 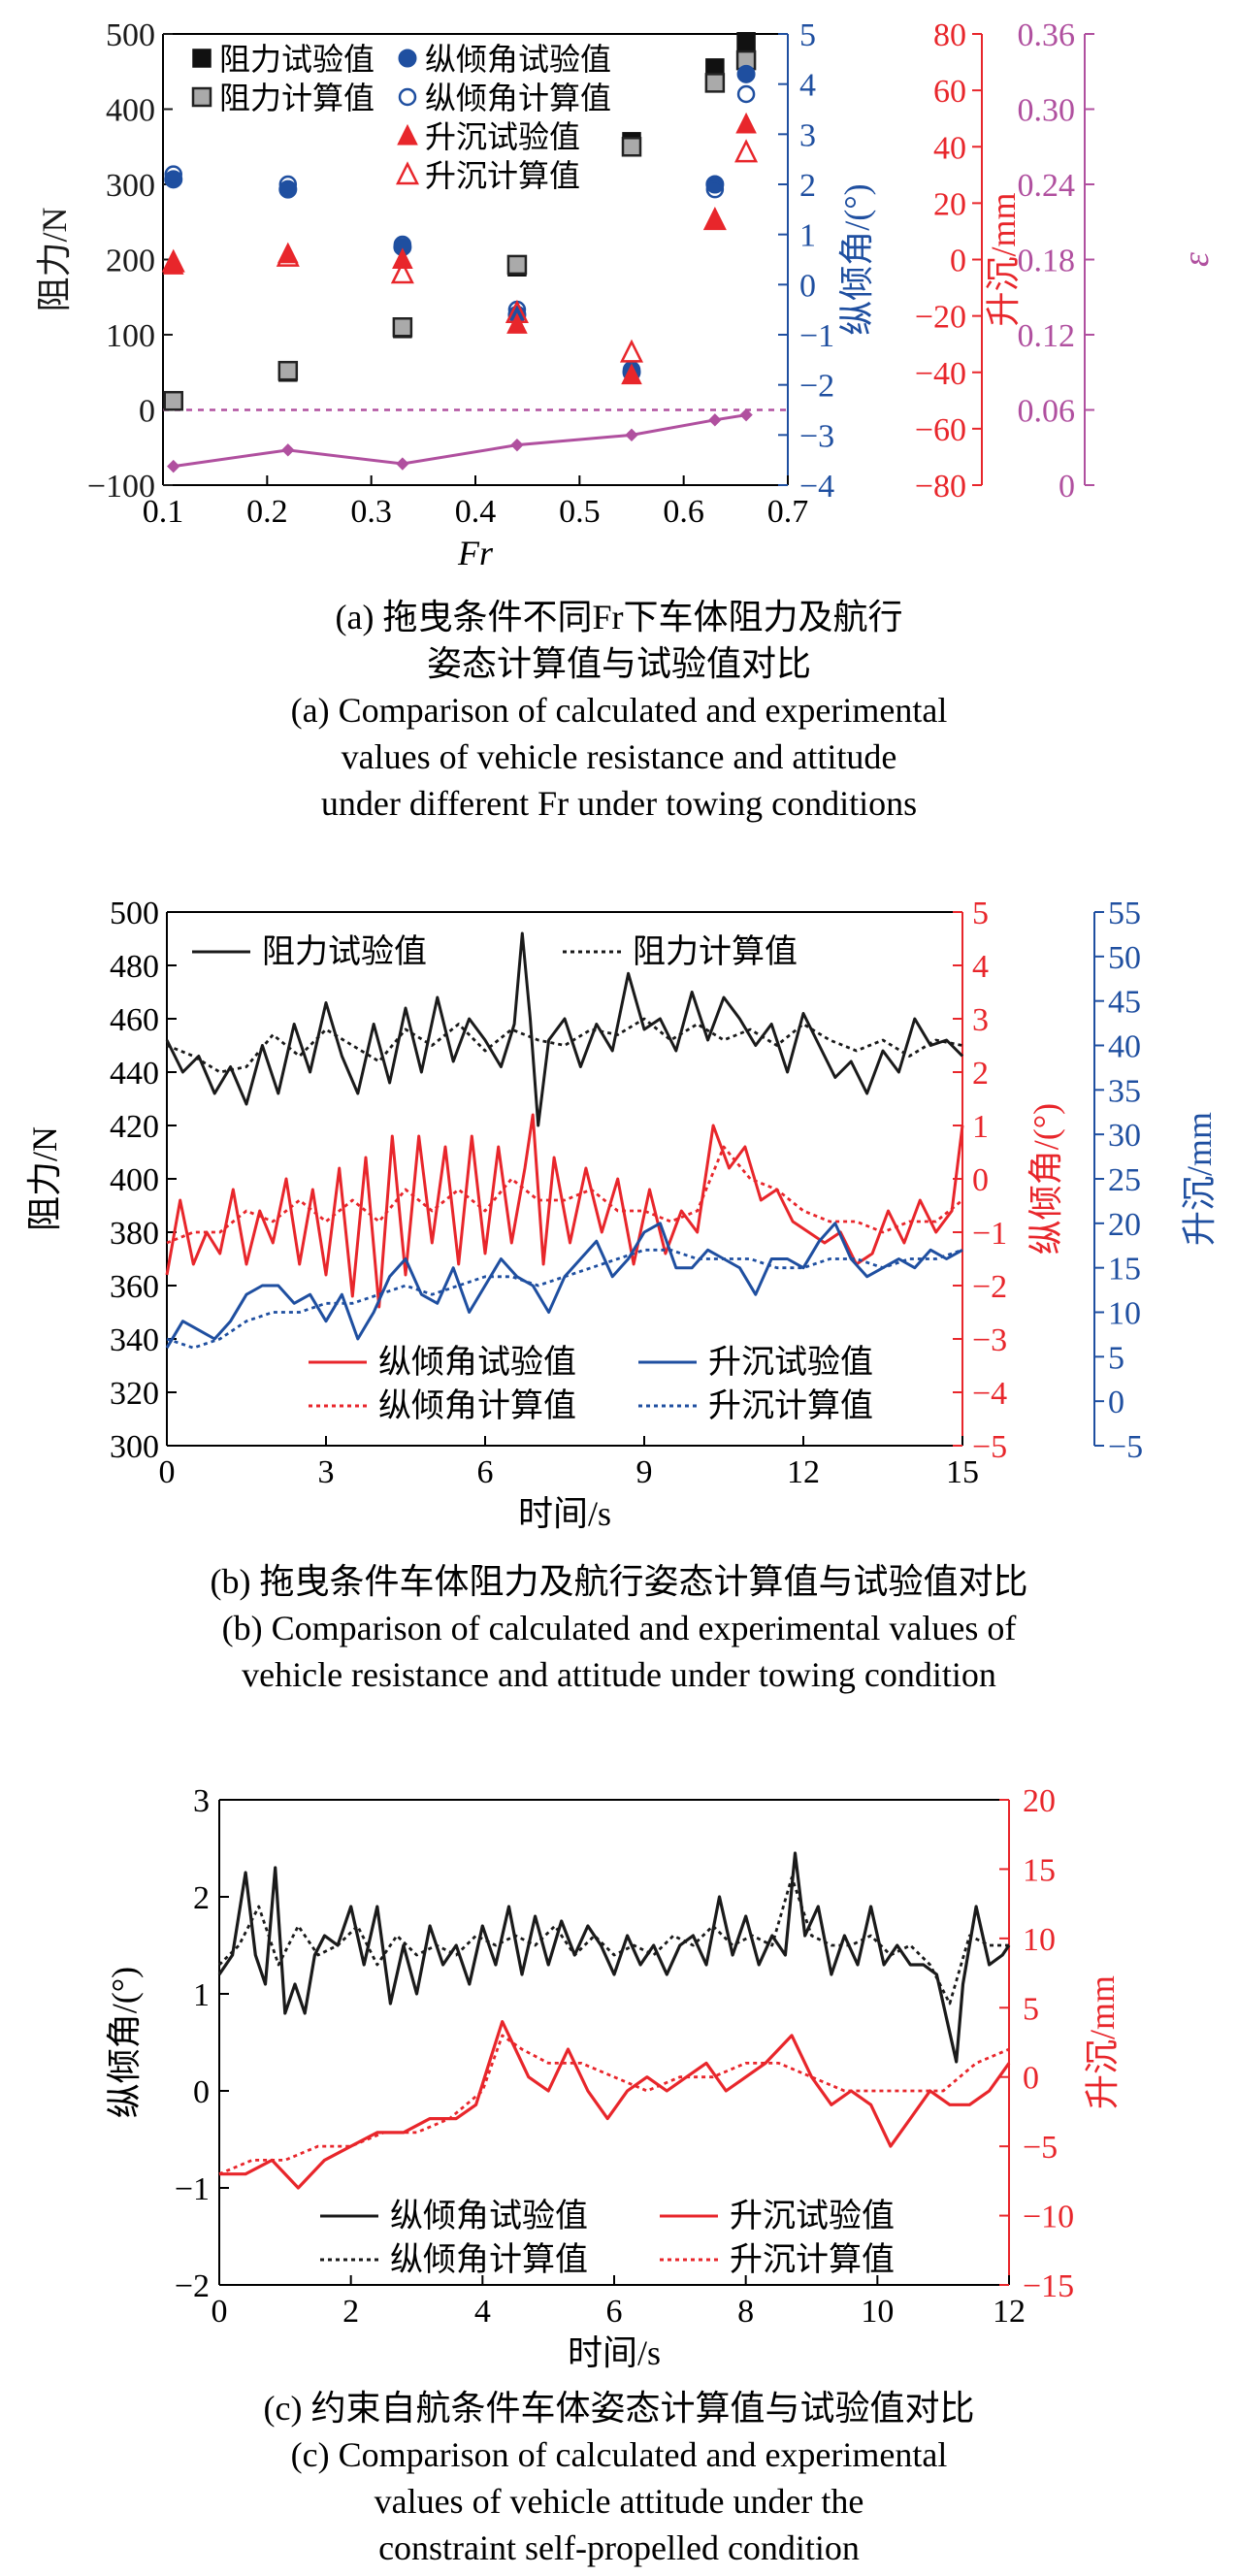 What do you see at coordinates (981, 1020) in the screenshot?
I see `b-trim-tick-label: 3` at bounding box center [981, 1020].